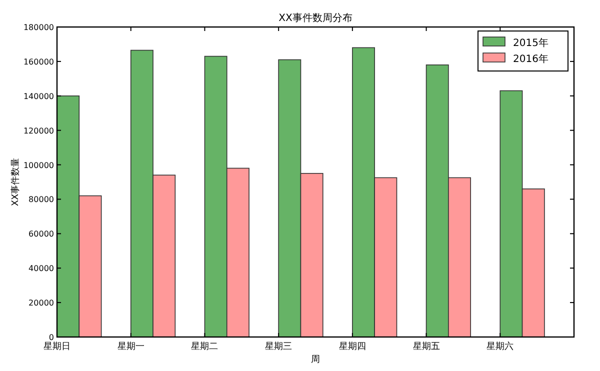  I want to click on y-tick-label: 140000, so click(38, 96).